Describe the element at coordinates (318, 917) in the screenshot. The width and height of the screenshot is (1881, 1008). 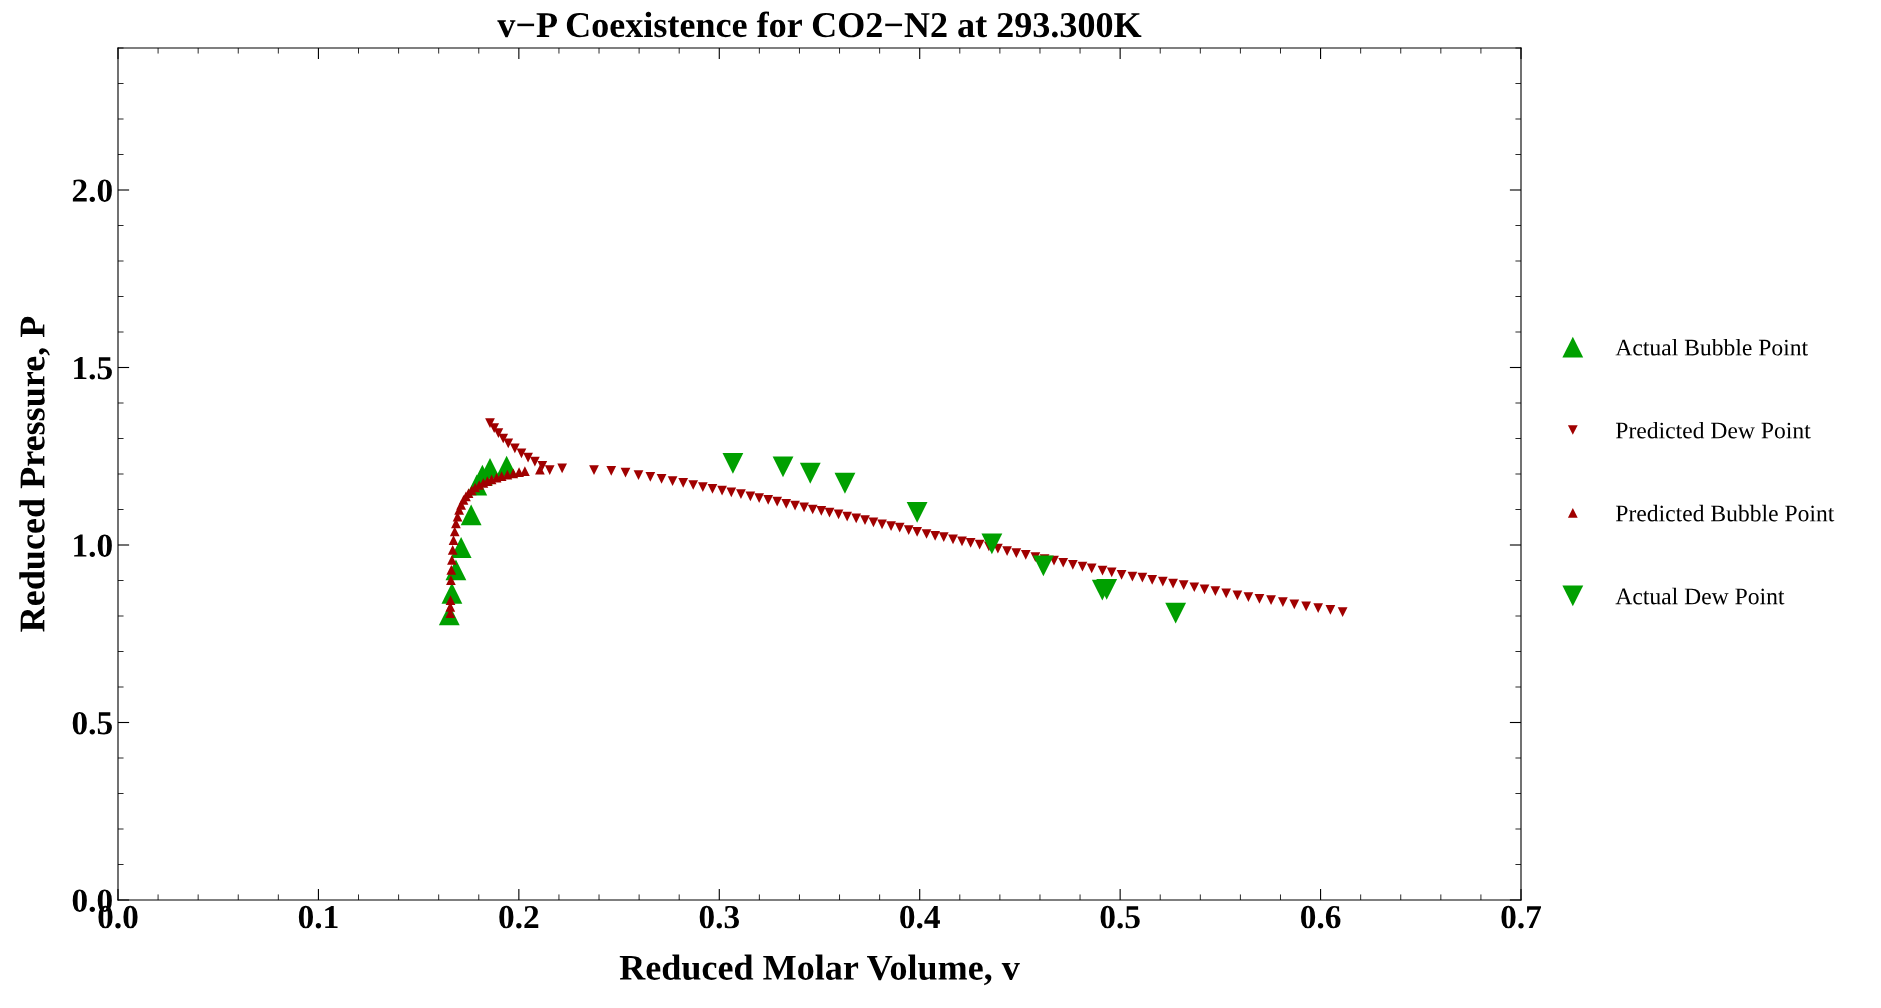
I see `x-tick-label: 0.1` at that location.